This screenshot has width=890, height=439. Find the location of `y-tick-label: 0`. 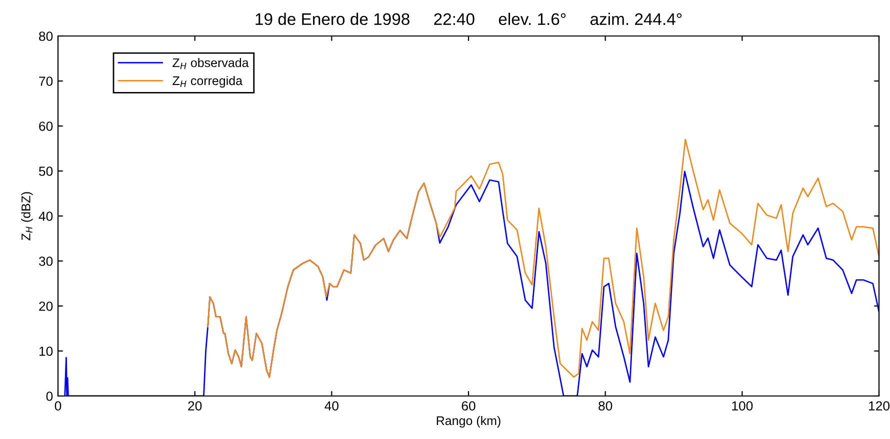

y-tick-label: 0 is located at coordinates (49, 396).